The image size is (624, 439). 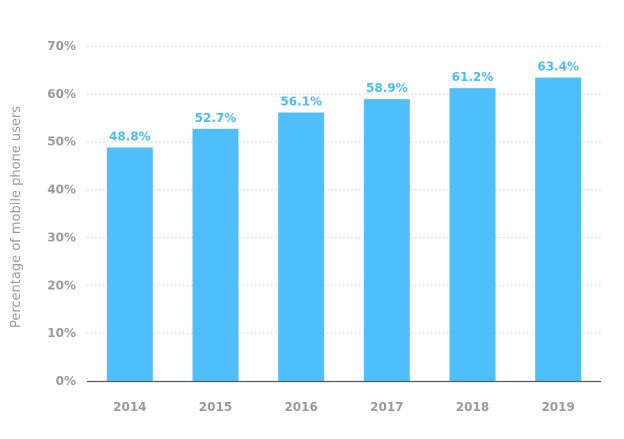 What do you see at coordinates (387, 88) in the screenshot?
I see `data-label: 58.9%` at bounding box center [387, 88].